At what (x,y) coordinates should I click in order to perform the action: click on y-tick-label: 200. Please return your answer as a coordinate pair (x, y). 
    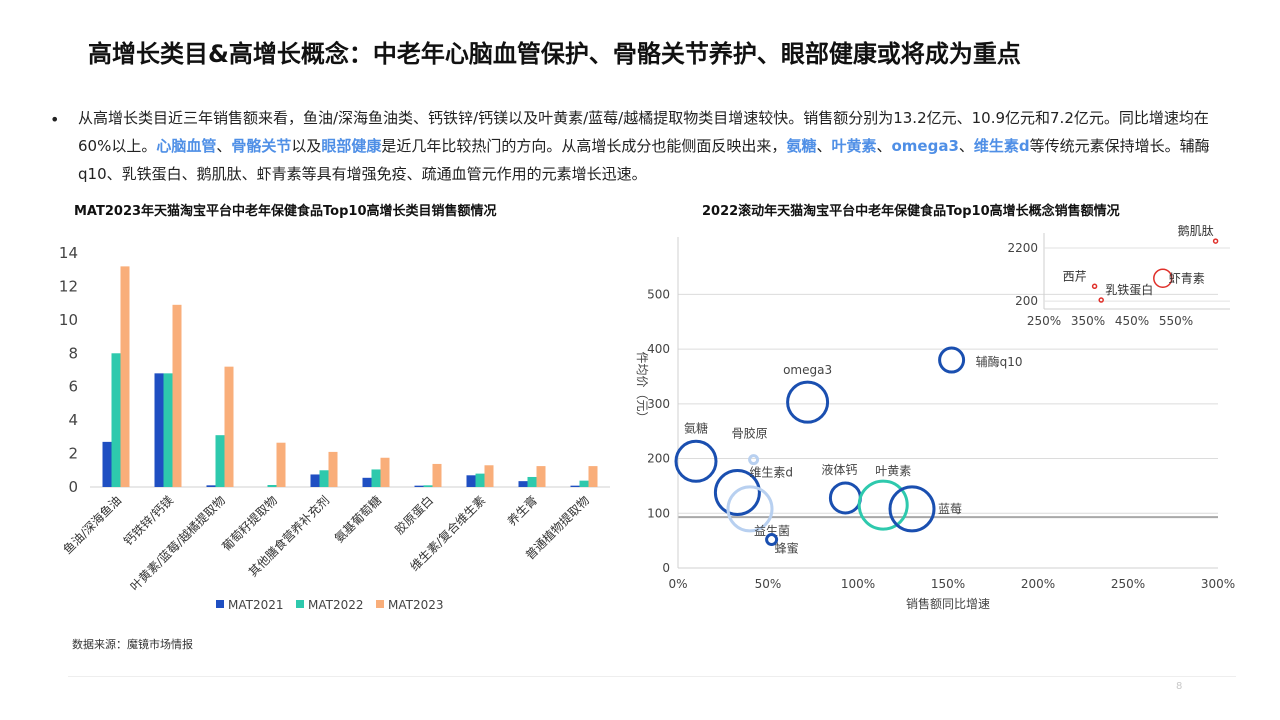
    Looking at the image, I should click on (658, 459).